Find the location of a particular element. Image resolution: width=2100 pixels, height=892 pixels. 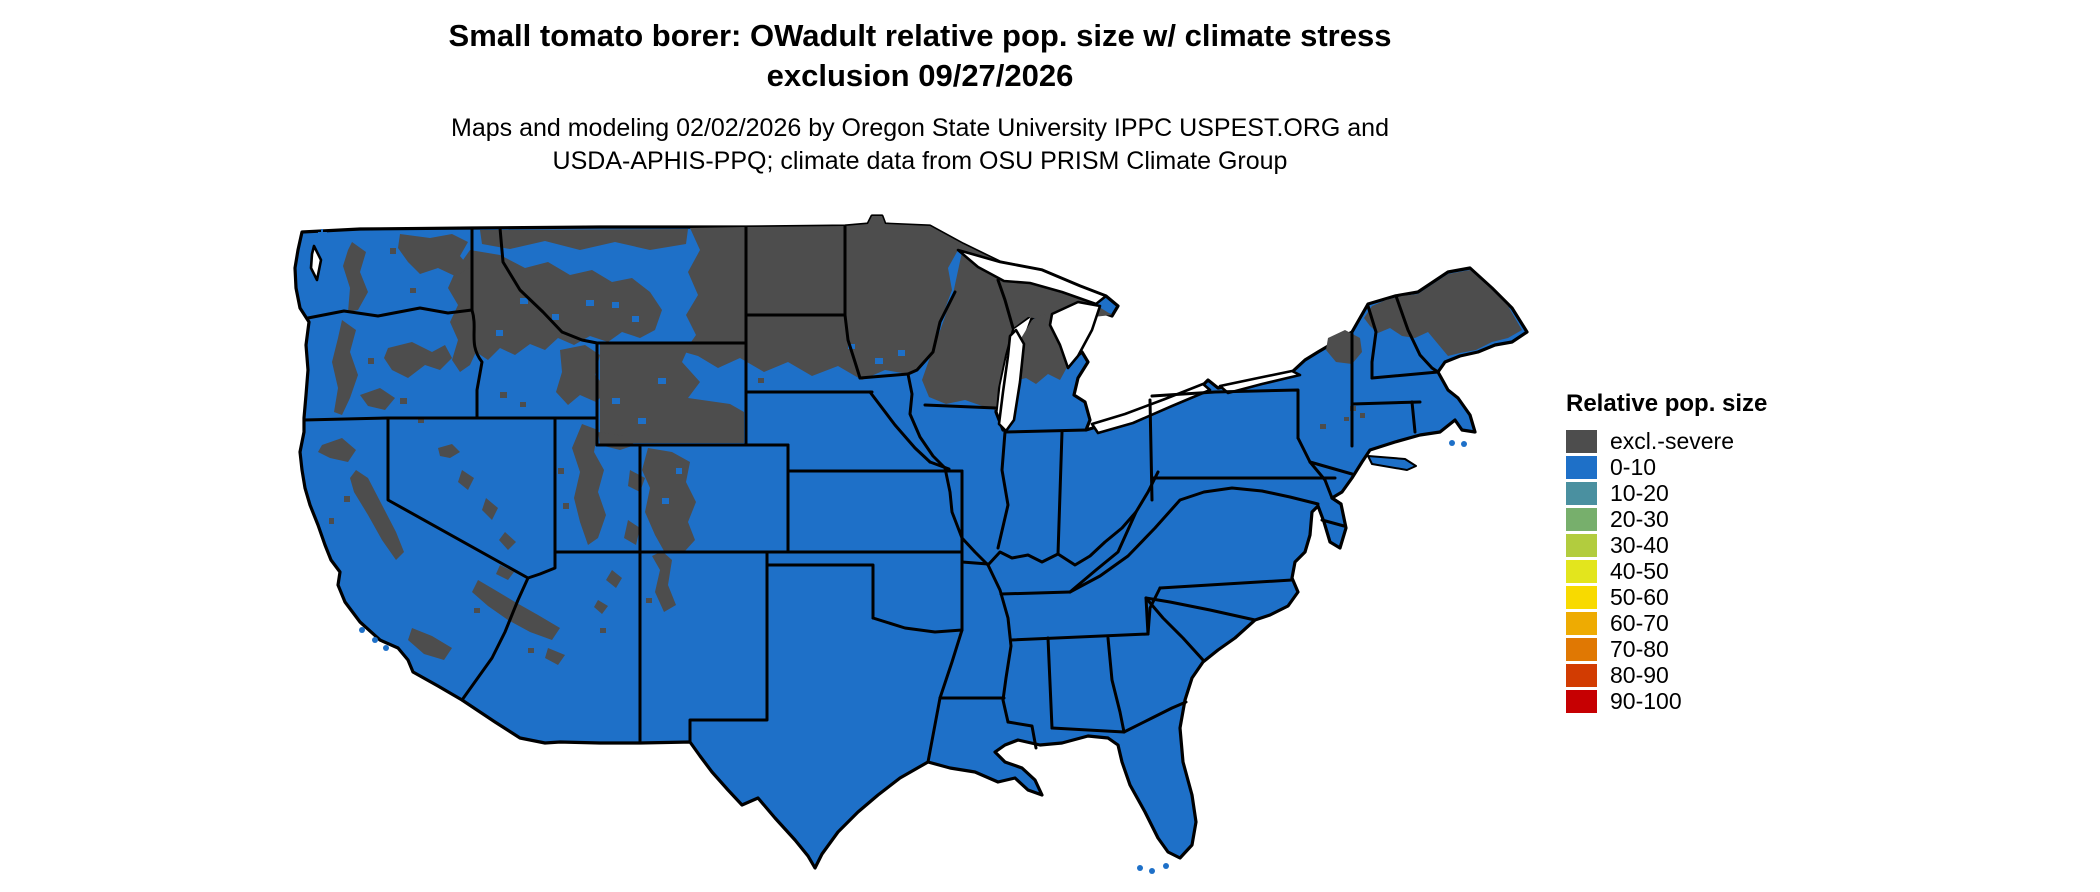

excluded-north-arizona is located at coordinates (505, 572).